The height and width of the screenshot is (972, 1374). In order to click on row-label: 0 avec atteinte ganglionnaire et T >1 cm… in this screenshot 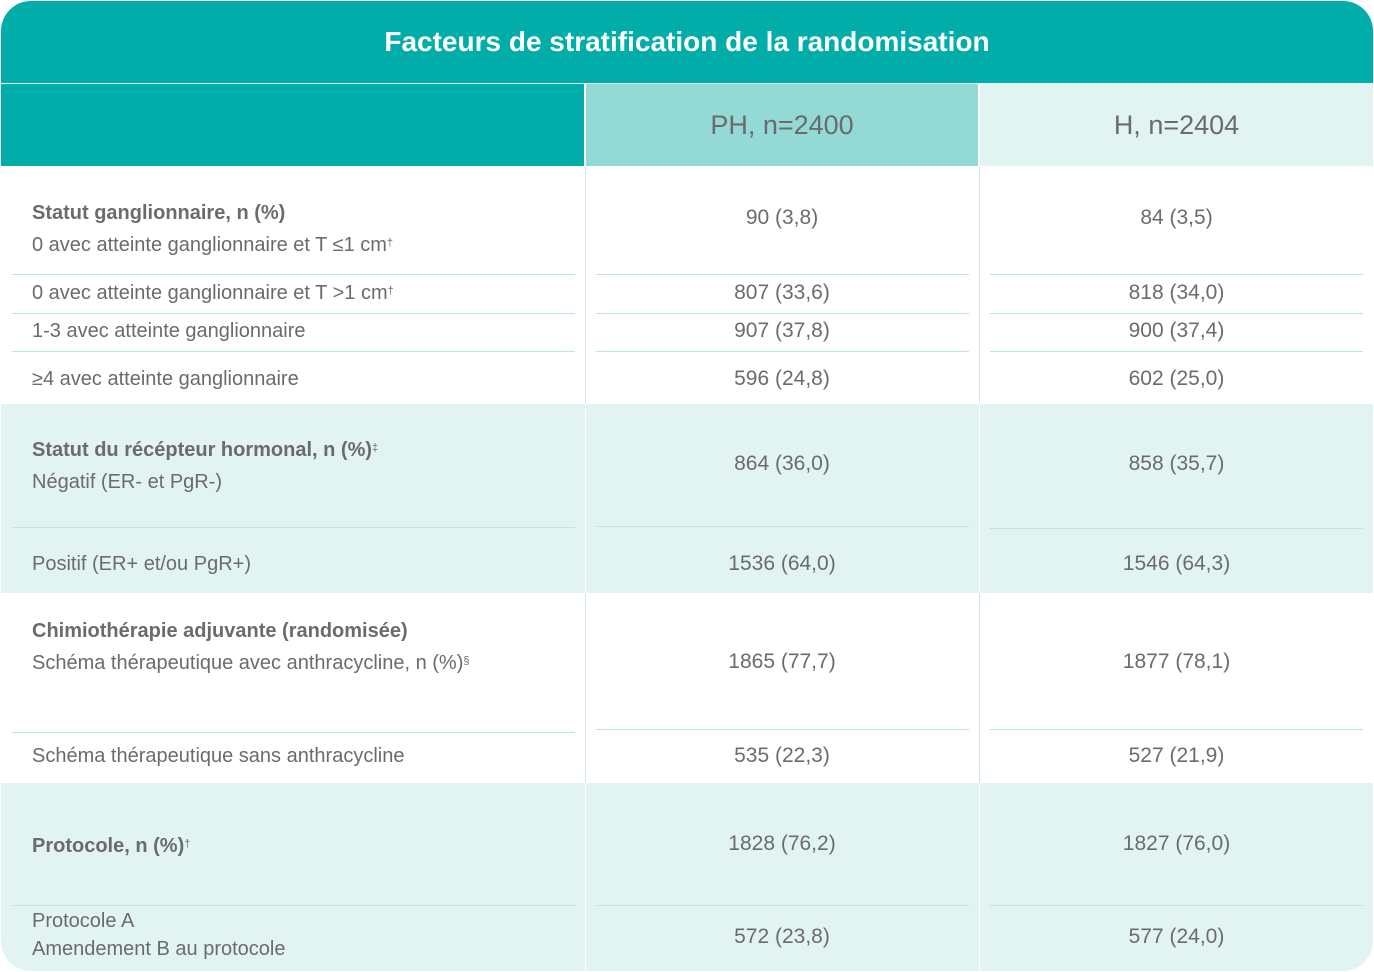, I will do `click(213, 293)`.